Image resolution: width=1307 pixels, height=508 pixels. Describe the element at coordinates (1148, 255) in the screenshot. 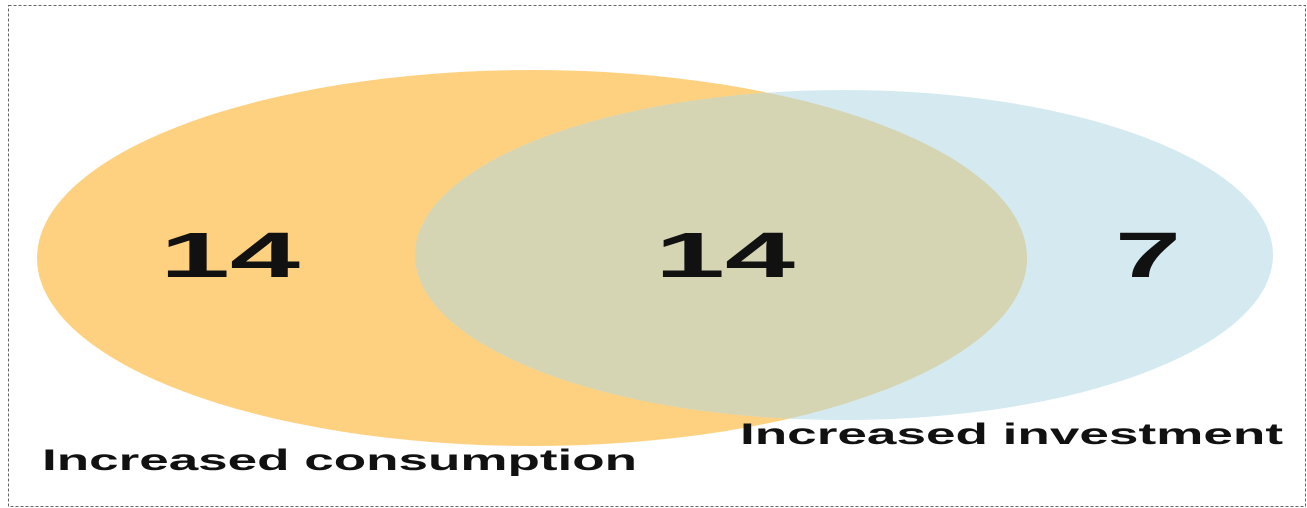

I see `set-b-count: 7` at that location.